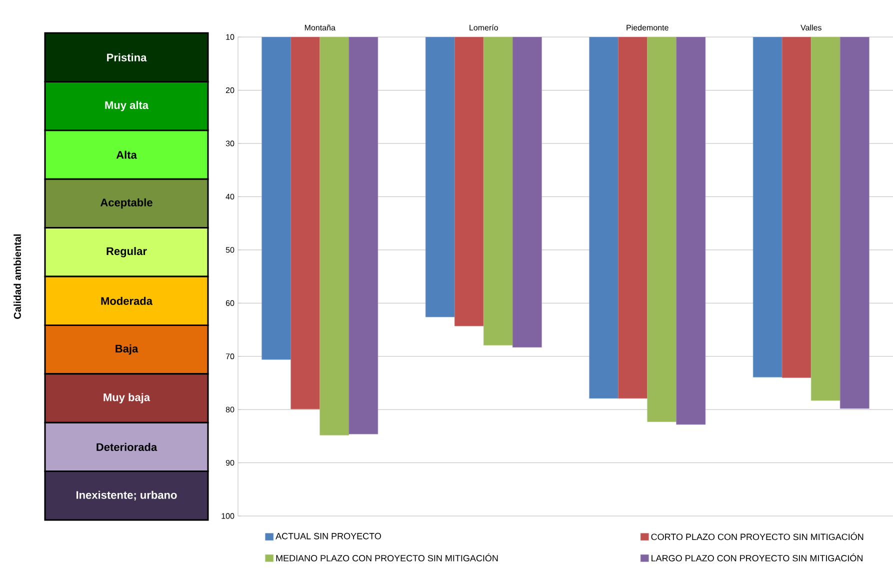 This screenshot has width=893, height=586. I want to click on category-label: Inexistente; urbano, so click(126, 495).